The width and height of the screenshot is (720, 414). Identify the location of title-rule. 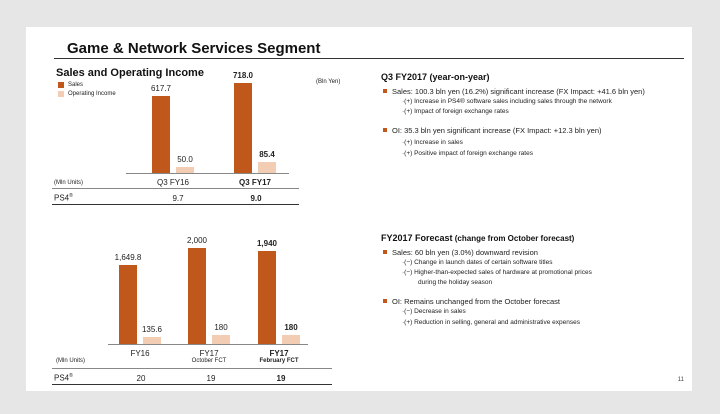
(369, 58).